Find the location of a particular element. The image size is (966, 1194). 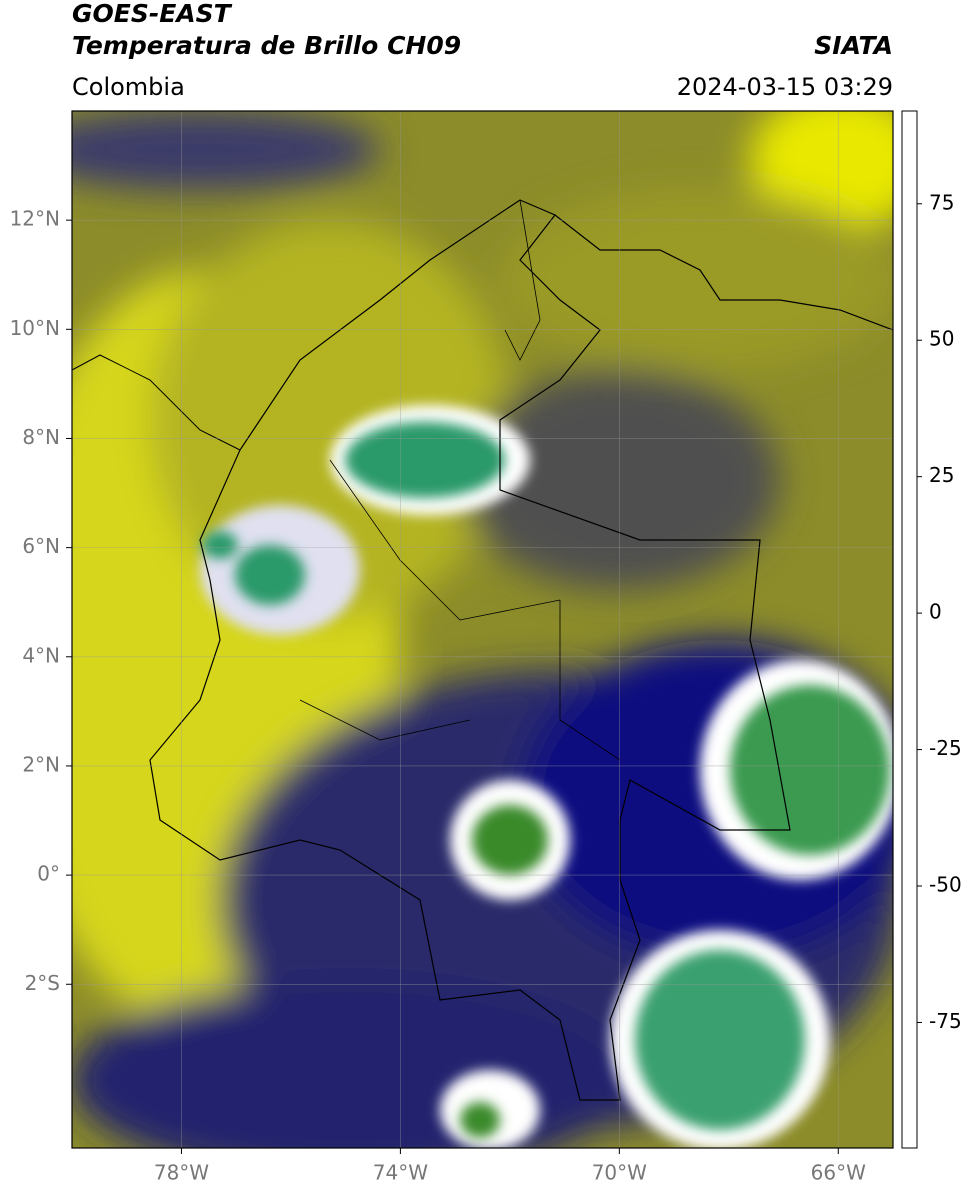

colorbar-tick-label: 0 is located at coordinates (935, 612).